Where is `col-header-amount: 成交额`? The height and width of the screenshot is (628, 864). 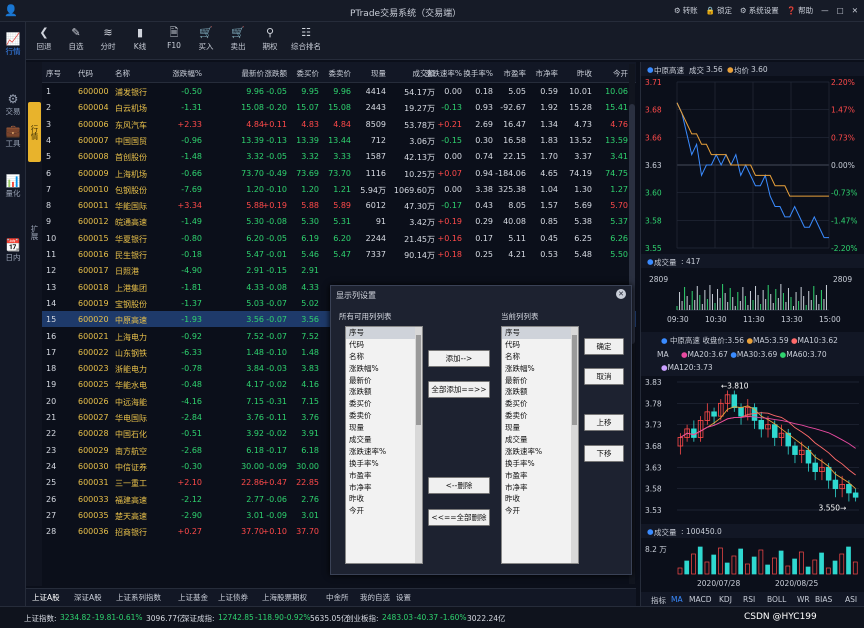 col-header-amount: 成交额 is located at coordinates (424, 73).